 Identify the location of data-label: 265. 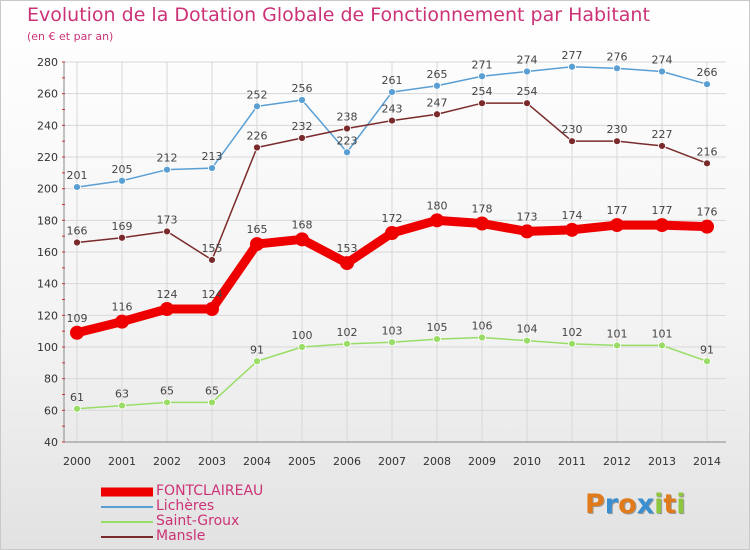
(437, 74).